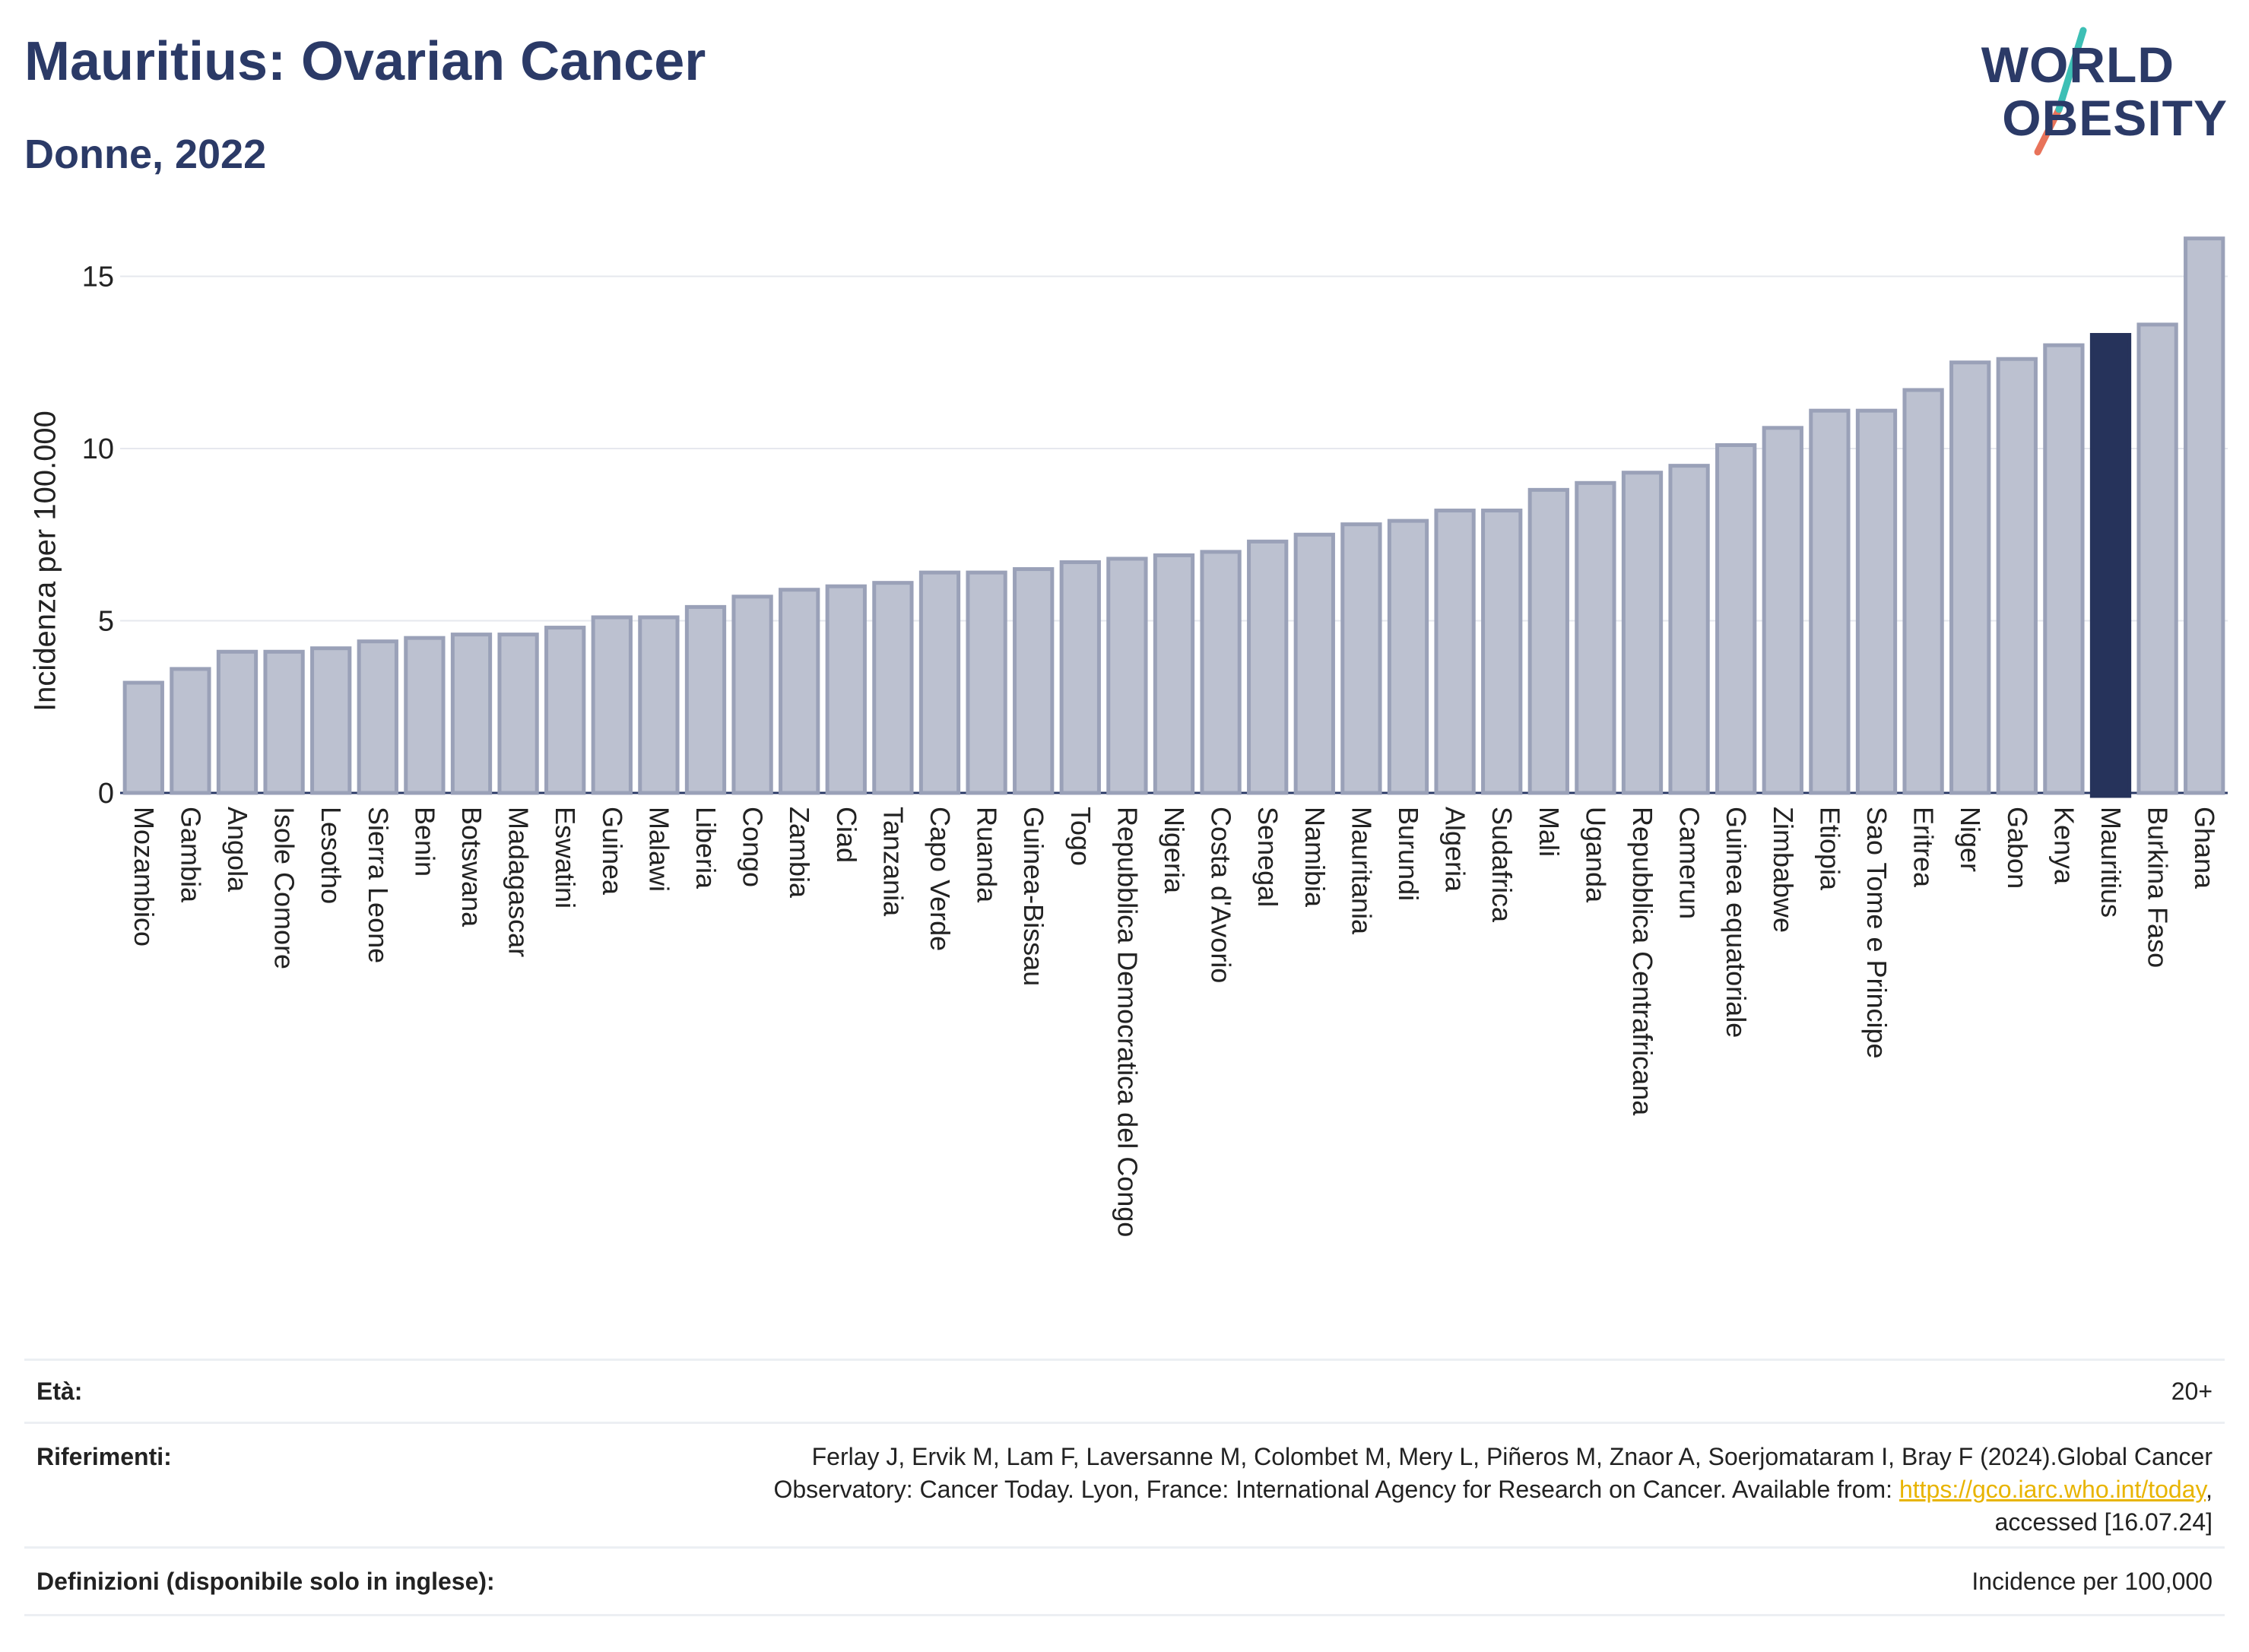  Describe the element at coordinates (104, 1456) in the screenshot. I see `references-label: Riferimenti:` at that location.